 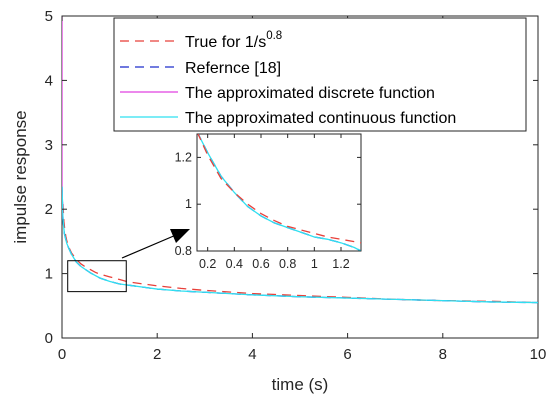 What do you see at coordinates (287, 264) in the screenshot?
I see `inset-x-tick-label: 0.8` at bounding box center [287, 264].